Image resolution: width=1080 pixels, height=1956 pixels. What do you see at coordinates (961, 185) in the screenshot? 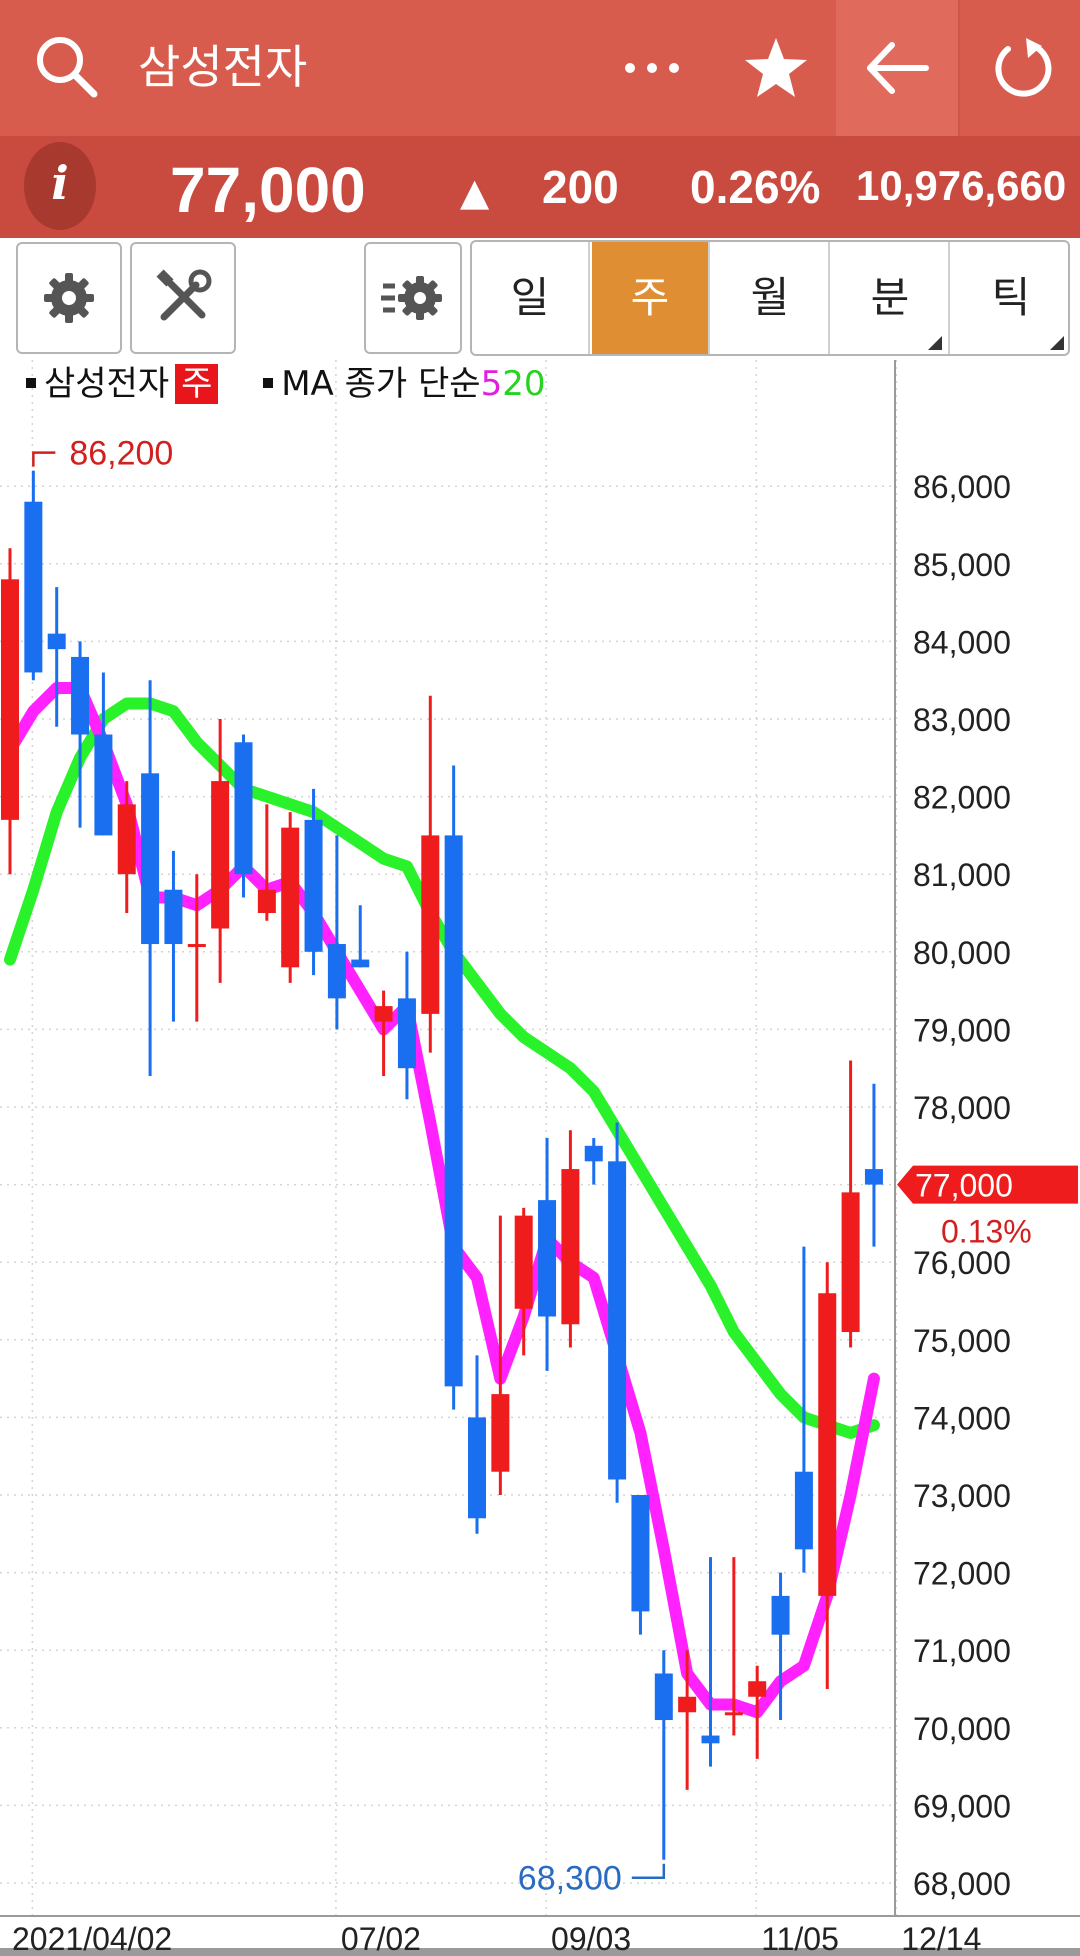
I see `trade-volume: 10,976,660` at bounding box center [961, 185].